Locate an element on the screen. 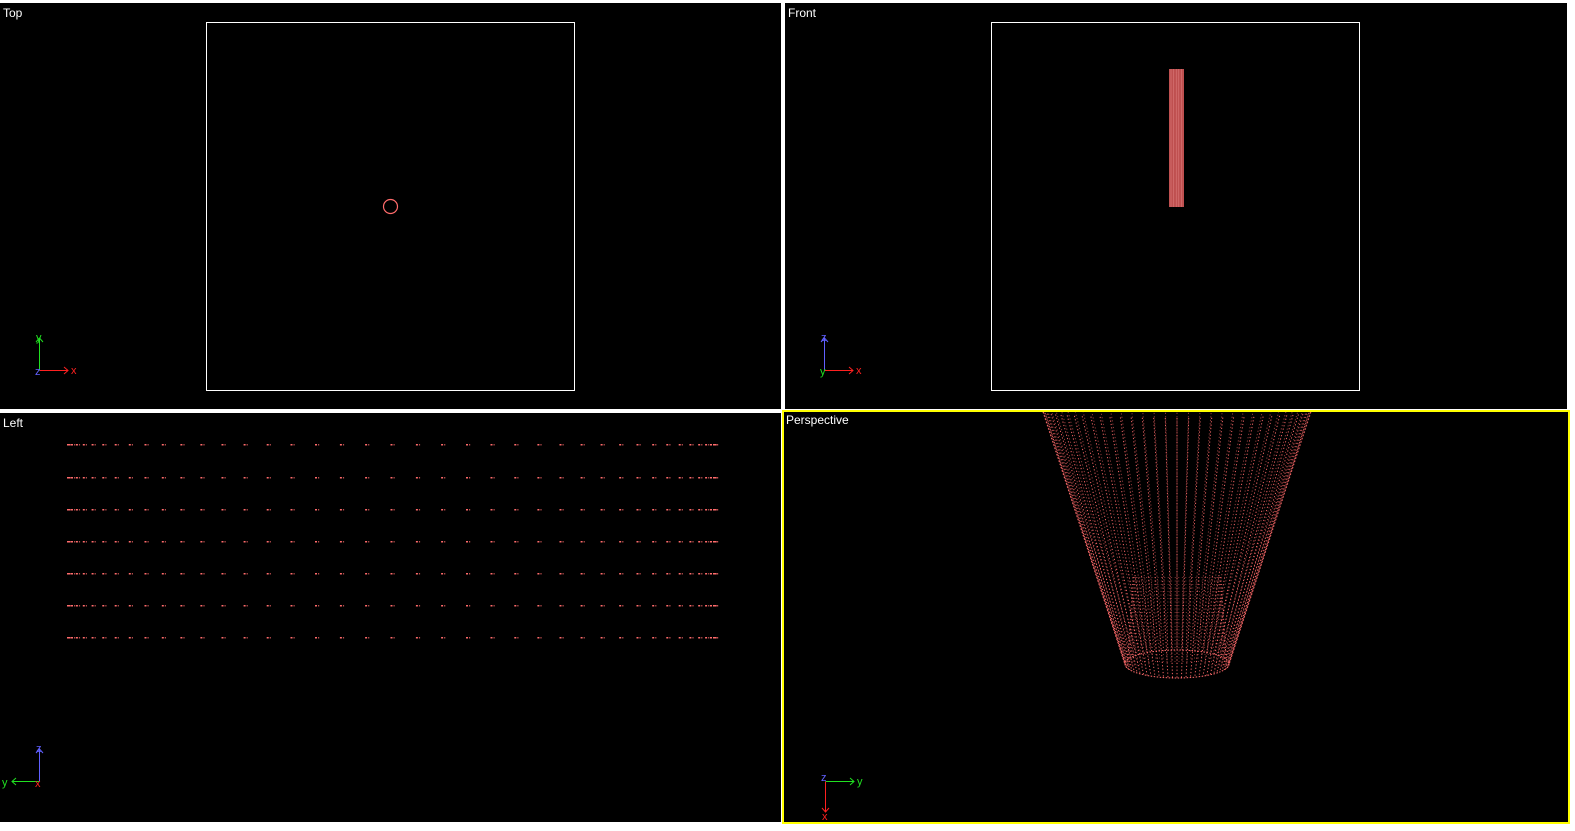 This screenshot has width=1575, height=831. front-axis-z-label: z is located at coordinates (824, 338).